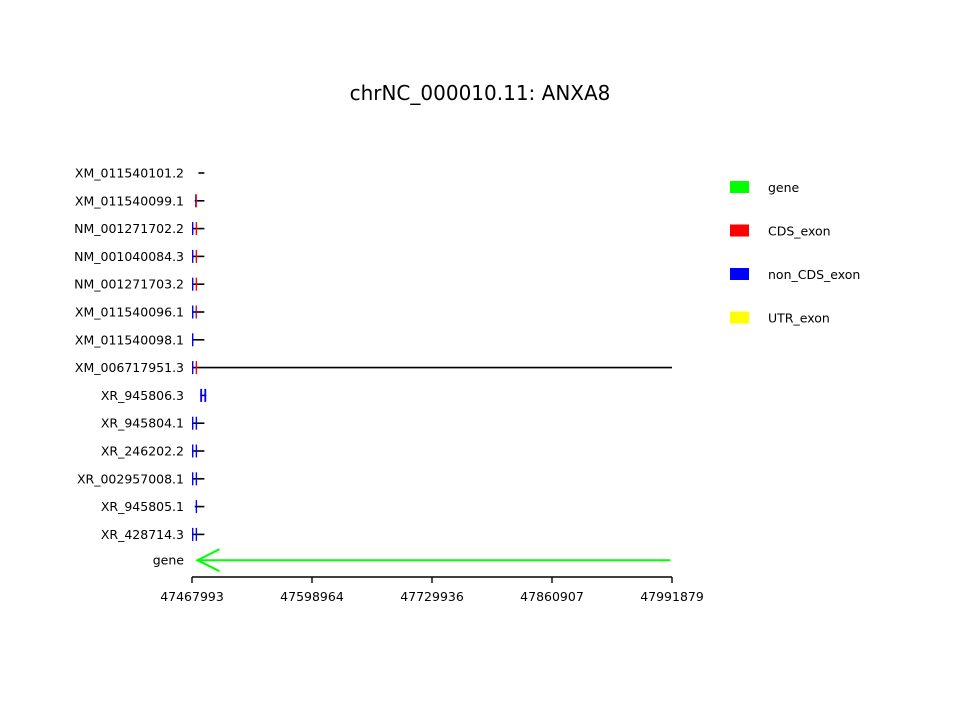  What do you see at coordinates (129, 173) in the screenshot?
I see `transcript-label: XM_011540101.2` at bounding box center [129, 173].